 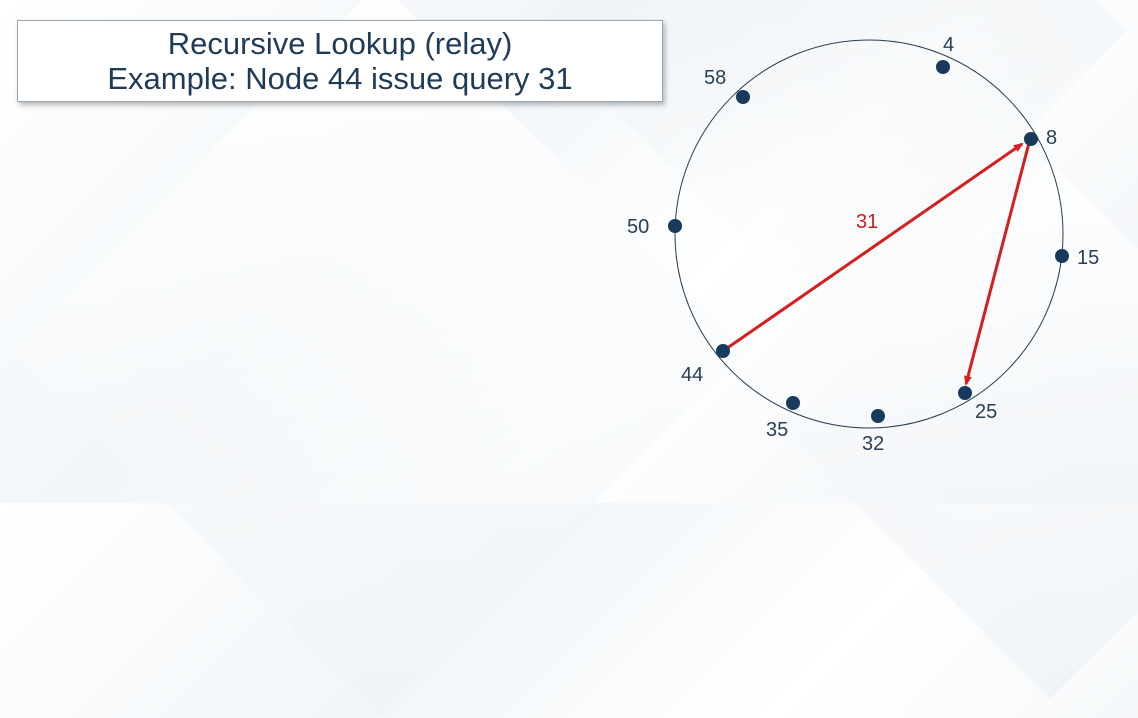 I want to click on node-15: 15, so click(x=1077, y=258).